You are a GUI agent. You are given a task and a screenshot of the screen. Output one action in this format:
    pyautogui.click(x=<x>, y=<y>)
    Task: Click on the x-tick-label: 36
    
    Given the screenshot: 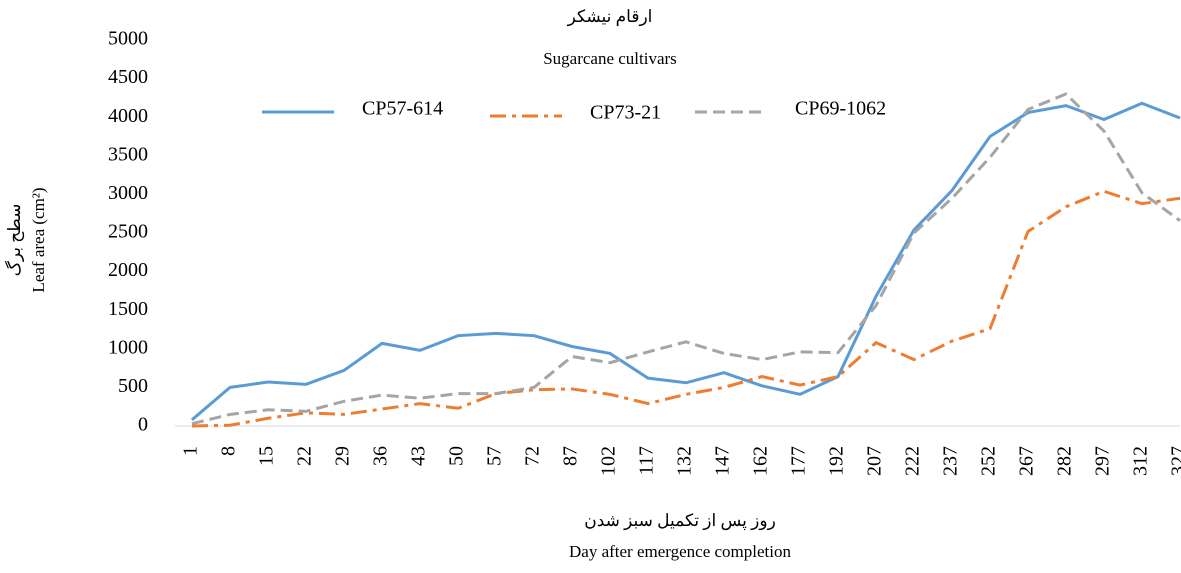 What is the action you would take?
    pyautogui.click(x=381, y=456)
    